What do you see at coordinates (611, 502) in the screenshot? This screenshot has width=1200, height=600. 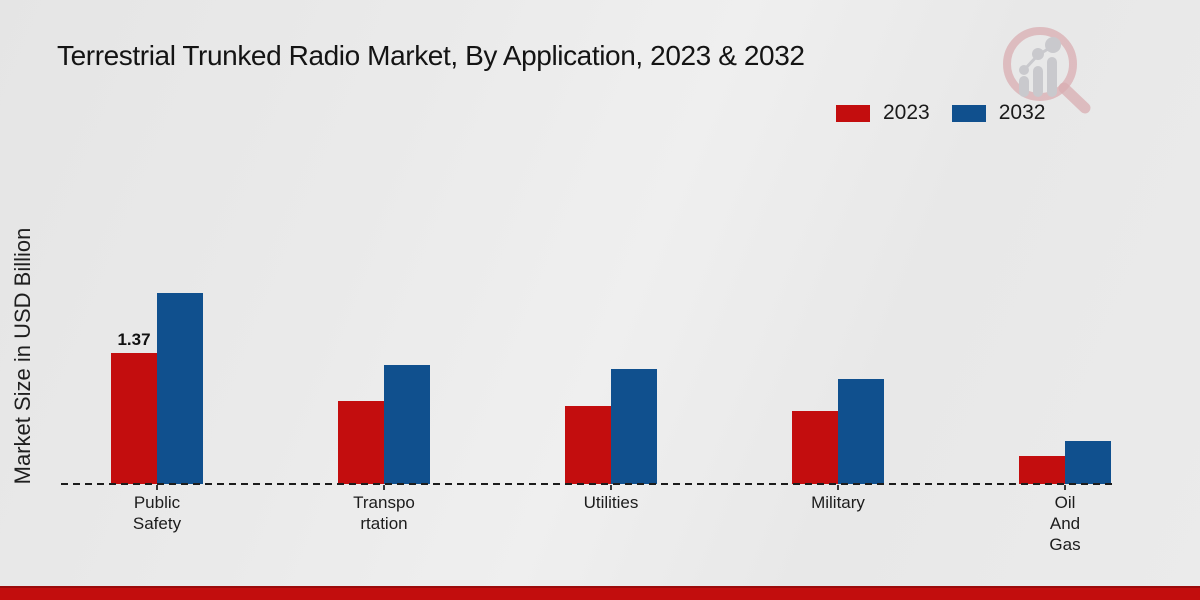 I see `category-label-utilities: Utilities` at bounding box center [611, 502].